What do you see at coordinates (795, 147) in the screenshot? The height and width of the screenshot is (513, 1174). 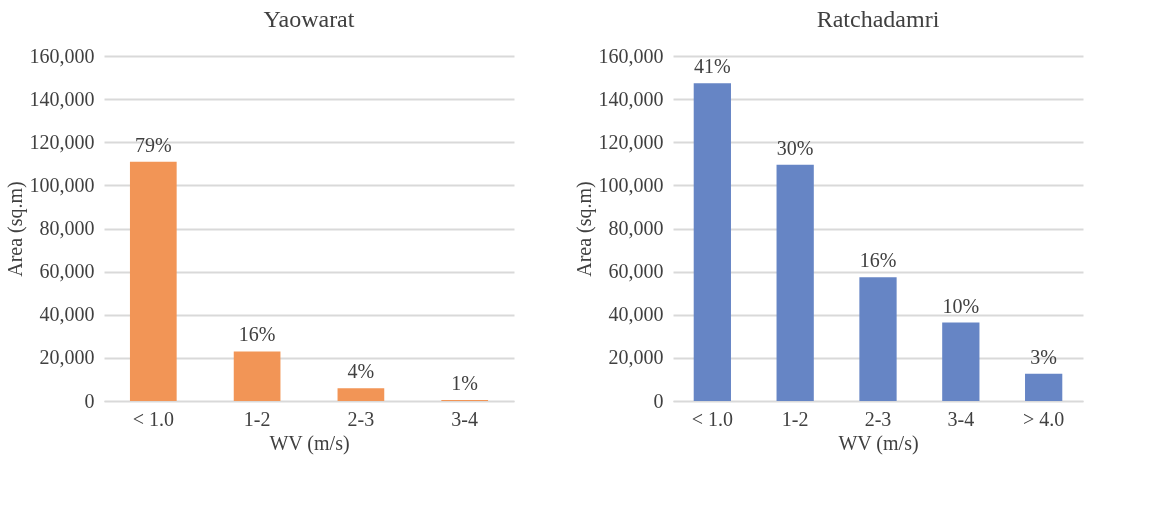 I see `annotation: 30%` at bounding box center [795, 147].